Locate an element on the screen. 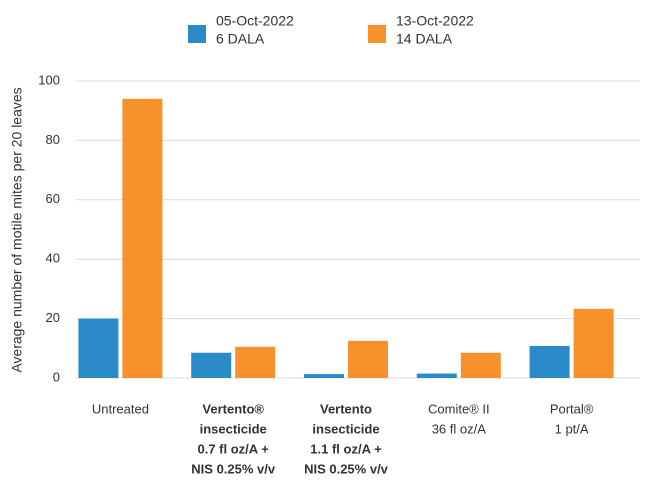  x-tick-label: Untreated is located at coordinates (120, 408).